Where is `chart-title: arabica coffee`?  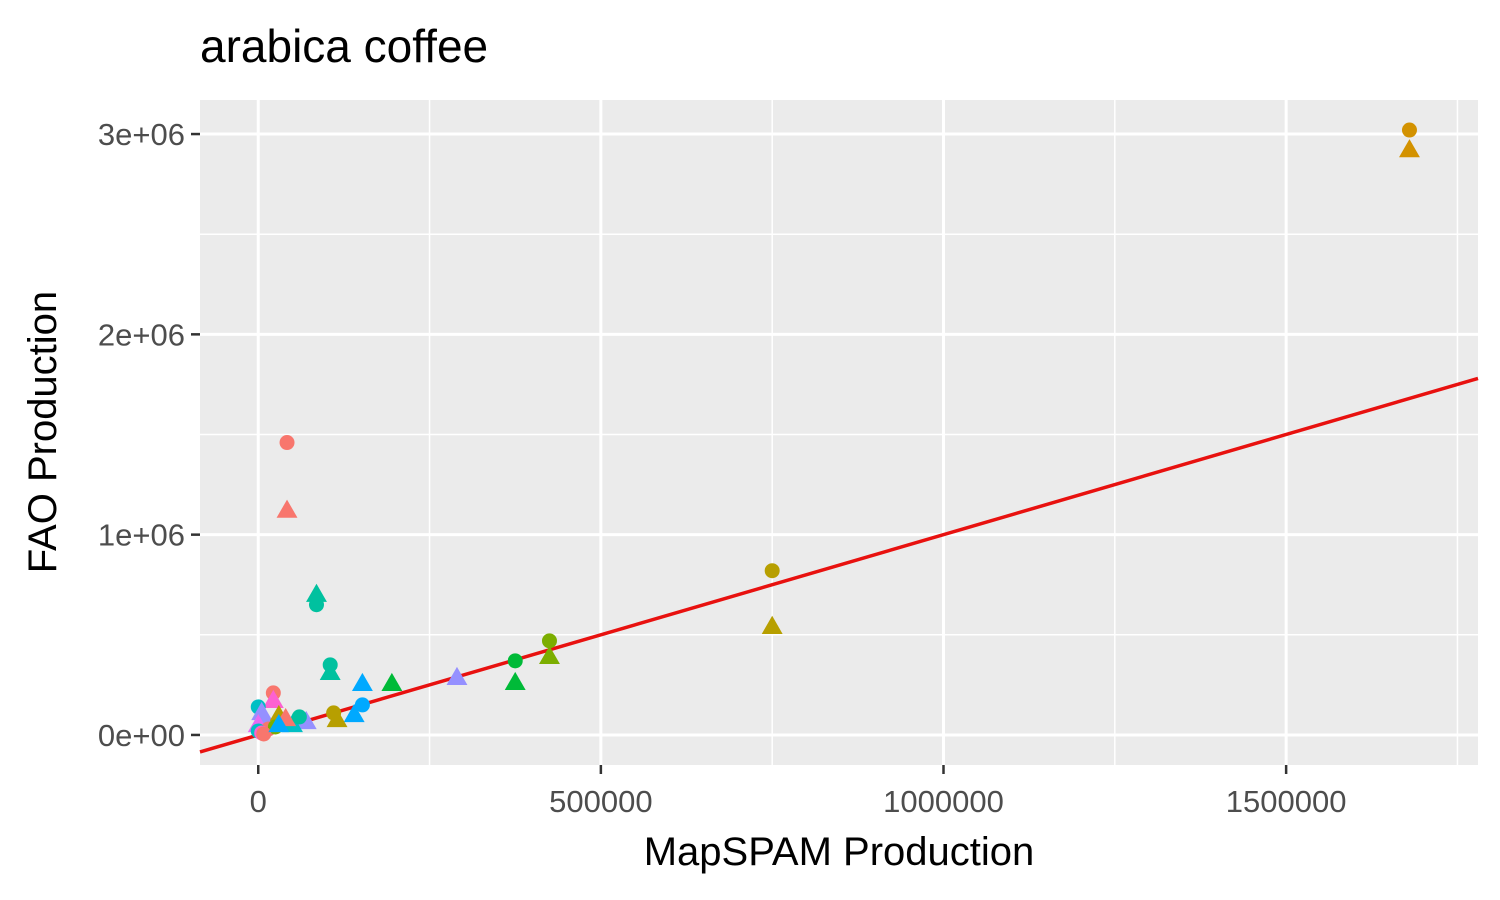 chart-title: arabica coffee is located at coordinates (344, 46).